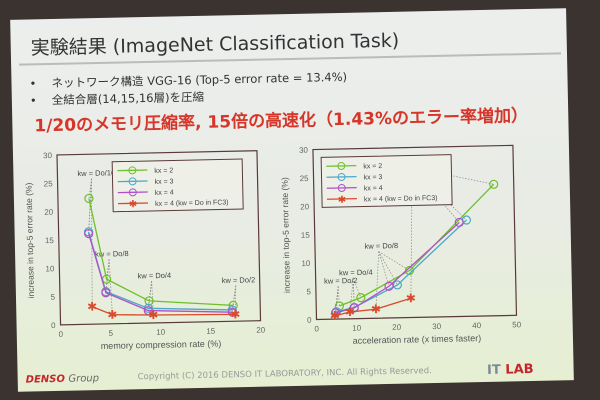 Image resolution: width=600 pixels, height=400 pixels. I want to click on x-tick-label: 5, so click(110, 333).